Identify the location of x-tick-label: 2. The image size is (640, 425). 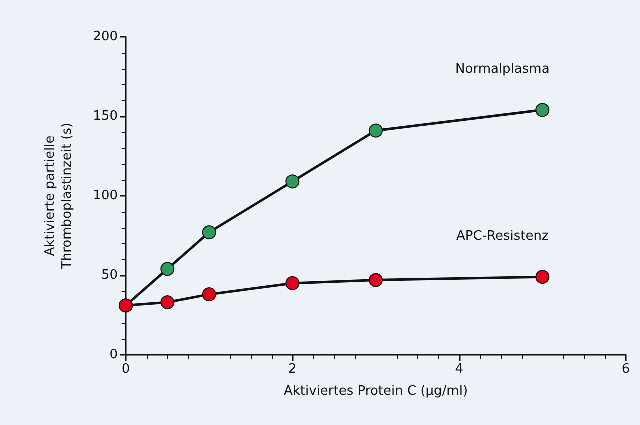
(292, 369).